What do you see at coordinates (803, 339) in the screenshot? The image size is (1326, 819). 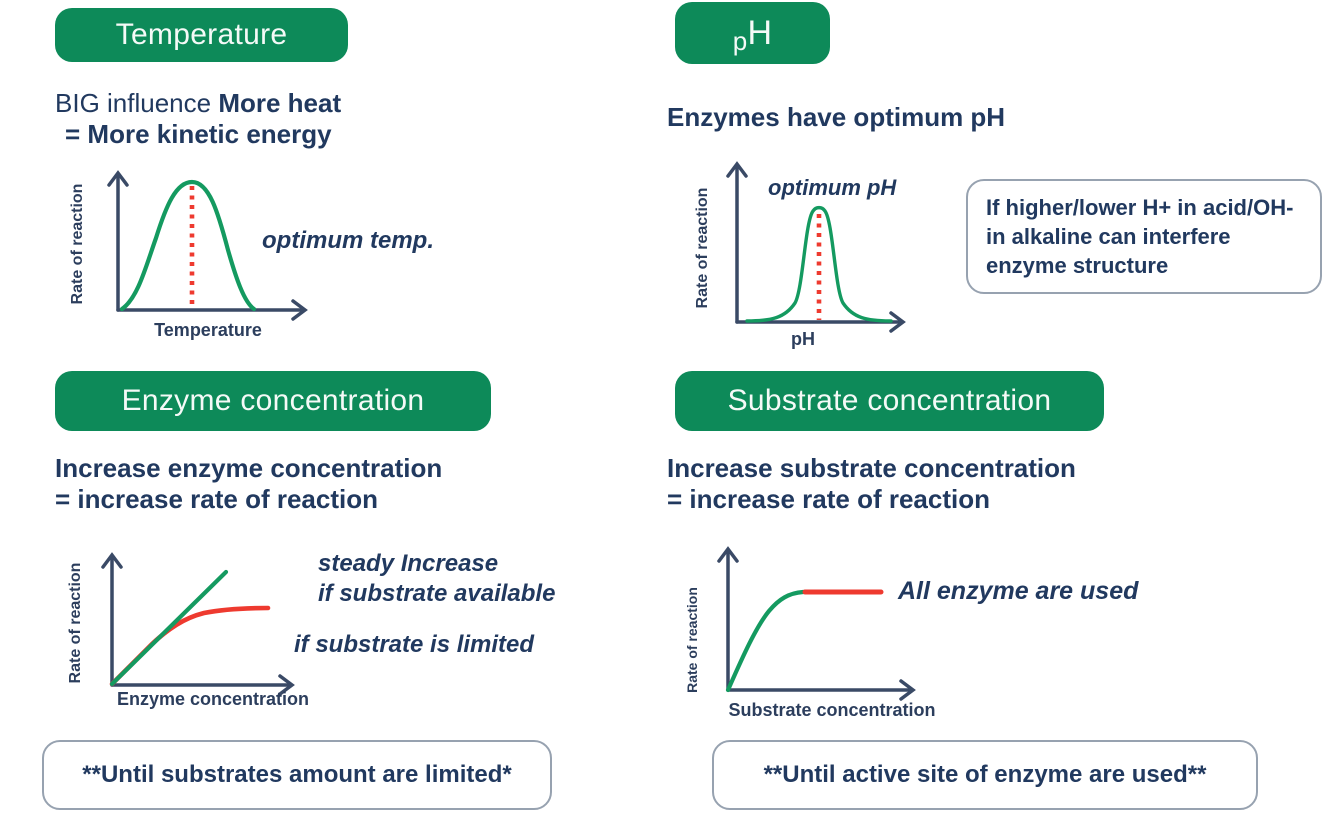 I see `ph-x-axis-label: pH` at bounding box center [803, 339].